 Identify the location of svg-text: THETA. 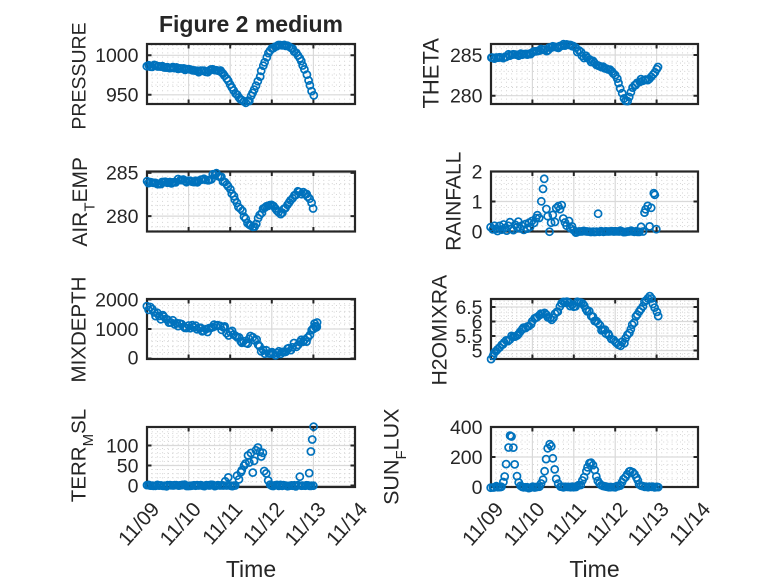
(431, 73).